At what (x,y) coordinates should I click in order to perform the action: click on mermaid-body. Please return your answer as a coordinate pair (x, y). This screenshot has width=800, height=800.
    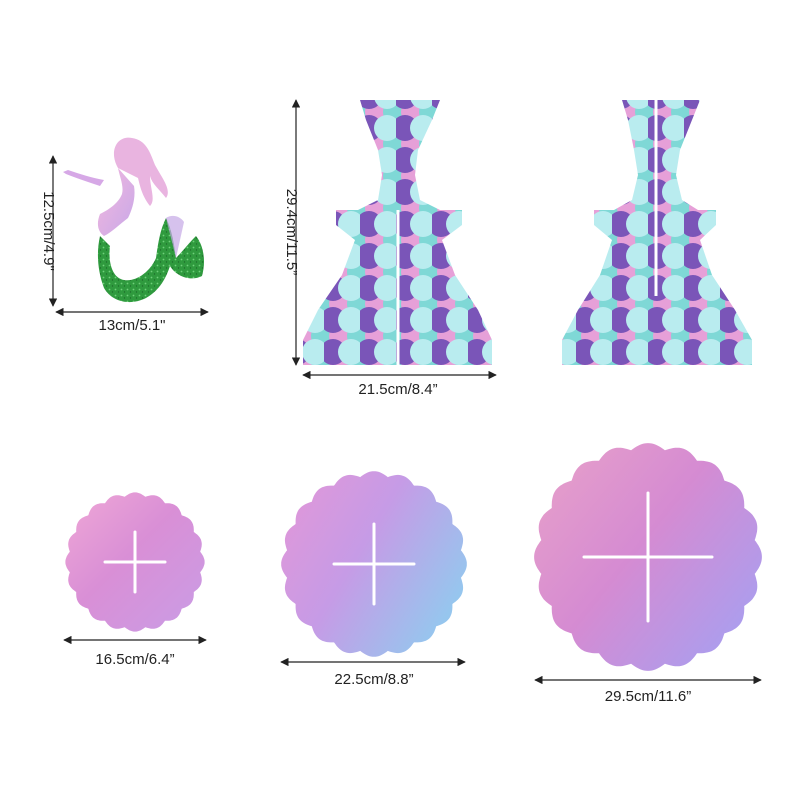
    Looking at the image, I should click on (116, 202).